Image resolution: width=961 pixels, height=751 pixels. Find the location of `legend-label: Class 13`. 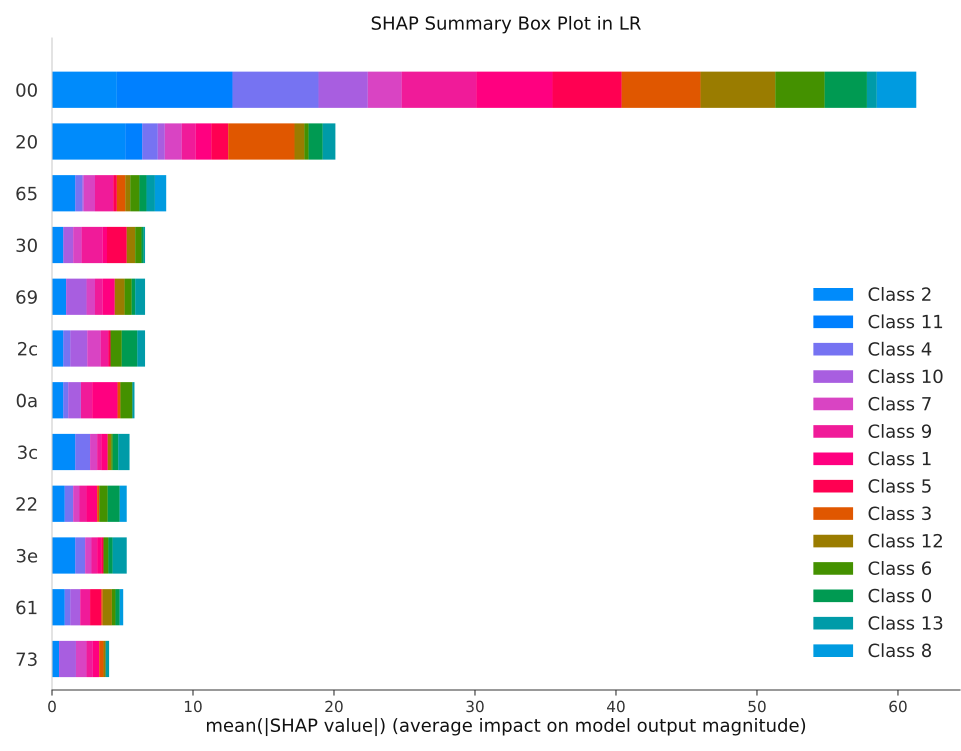

legend-label: Class 13 is located at coordinates (905, 623).